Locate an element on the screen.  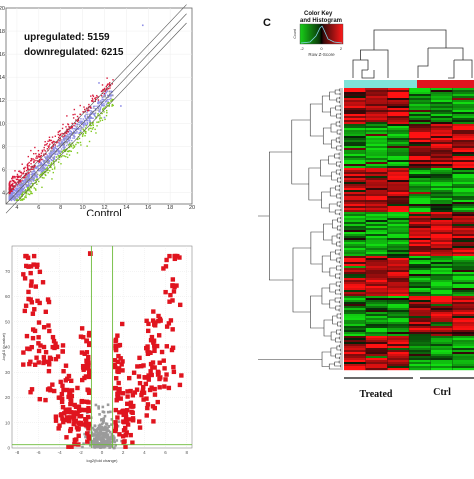
scatter-y-tick-label: 4 is located at coordinates (3, 193).